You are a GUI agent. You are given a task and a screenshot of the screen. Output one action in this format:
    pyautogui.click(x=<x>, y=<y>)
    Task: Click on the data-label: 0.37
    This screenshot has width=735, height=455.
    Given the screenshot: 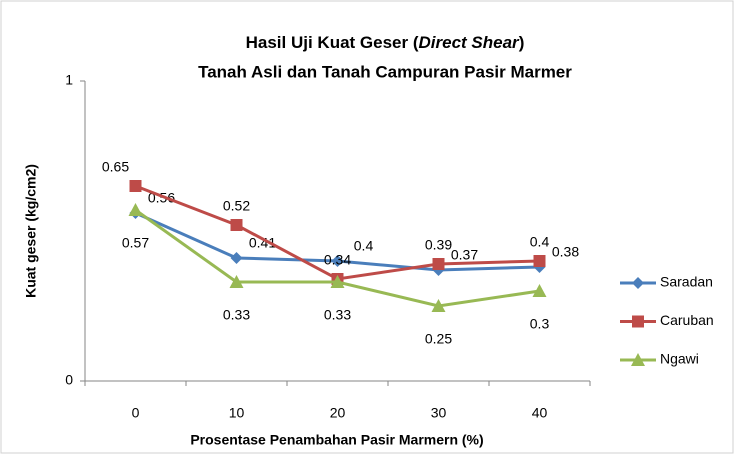 What is the action you would take?
    pyautogui.click(x=464, y=255)
    